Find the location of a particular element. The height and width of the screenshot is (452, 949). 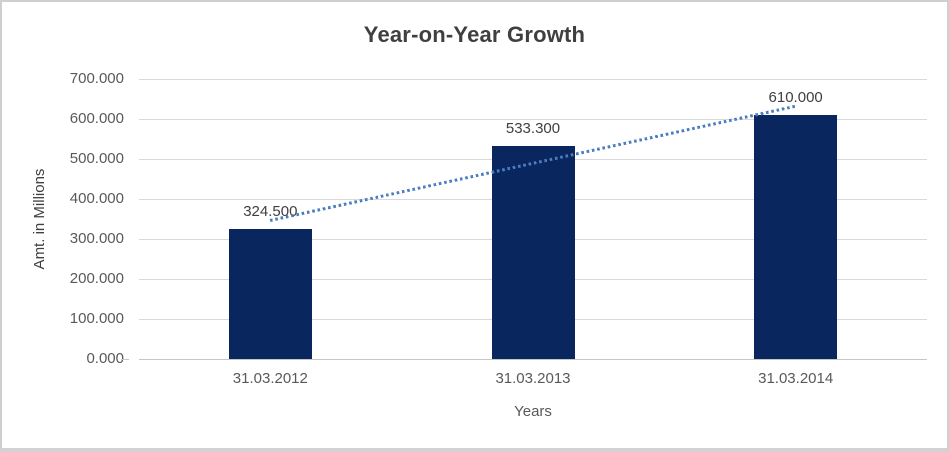

y-axis-title: Amt. in Millions is located at coordinates (39, 219).